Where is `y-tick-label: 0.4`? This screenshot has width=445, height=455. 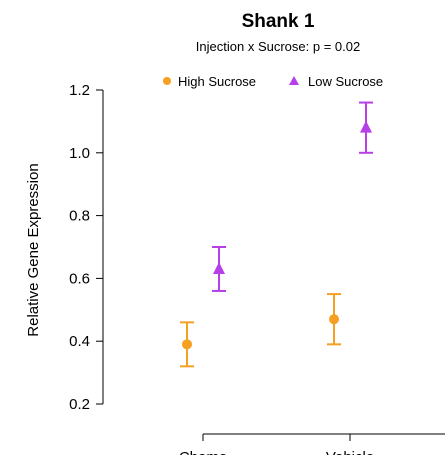
y-tick-label: 0.4 is located at coordinates (79, 341).